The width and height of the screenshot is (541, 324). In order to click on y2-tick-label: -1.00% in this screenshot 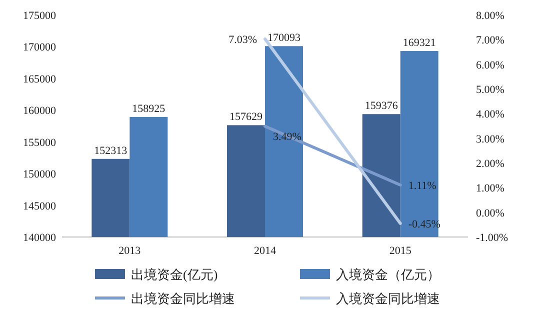, I will do `click(492, 238)`.